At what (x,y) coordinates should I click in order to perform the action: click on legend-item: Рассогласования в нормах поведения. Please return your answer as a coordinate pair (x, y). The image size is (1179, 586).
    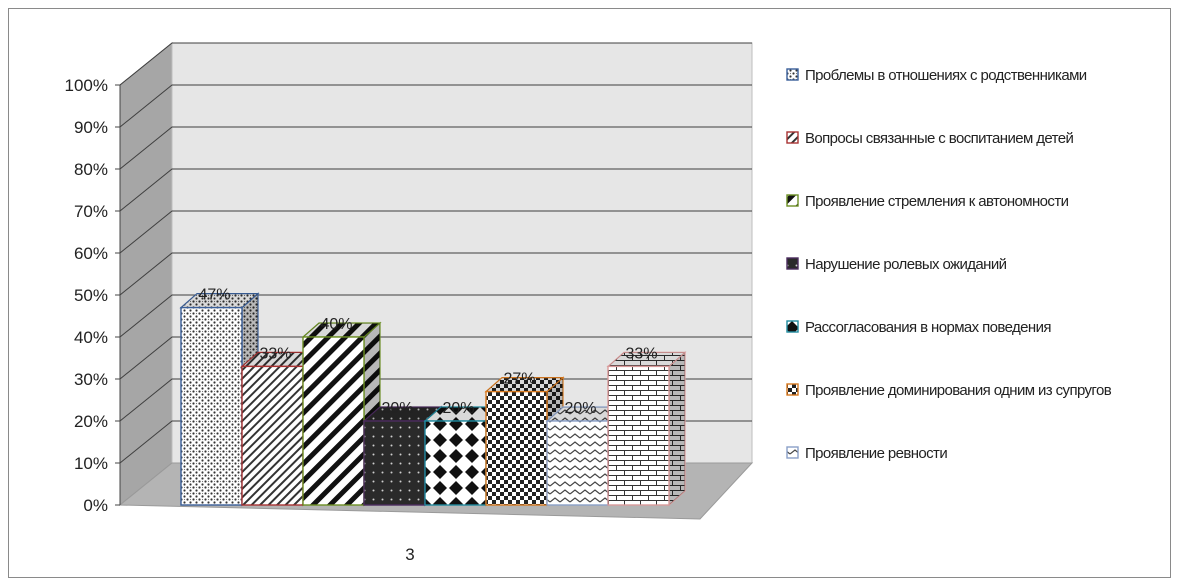
    Looking at the image, I should click on (919, 327).